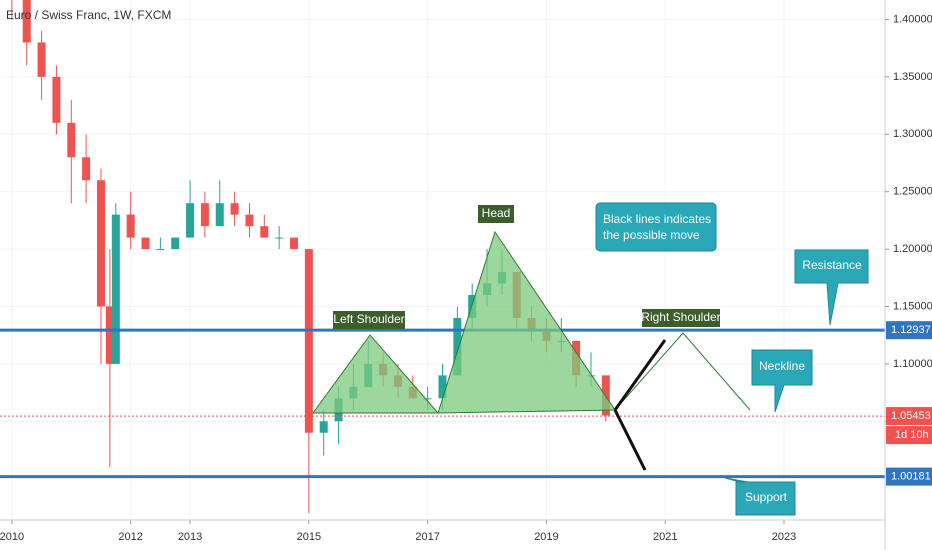 The height and width of the screenshot is (550, 932). Describe the element at coordinates (526, 322) in the screenshot. I see `head-shape` at that location.